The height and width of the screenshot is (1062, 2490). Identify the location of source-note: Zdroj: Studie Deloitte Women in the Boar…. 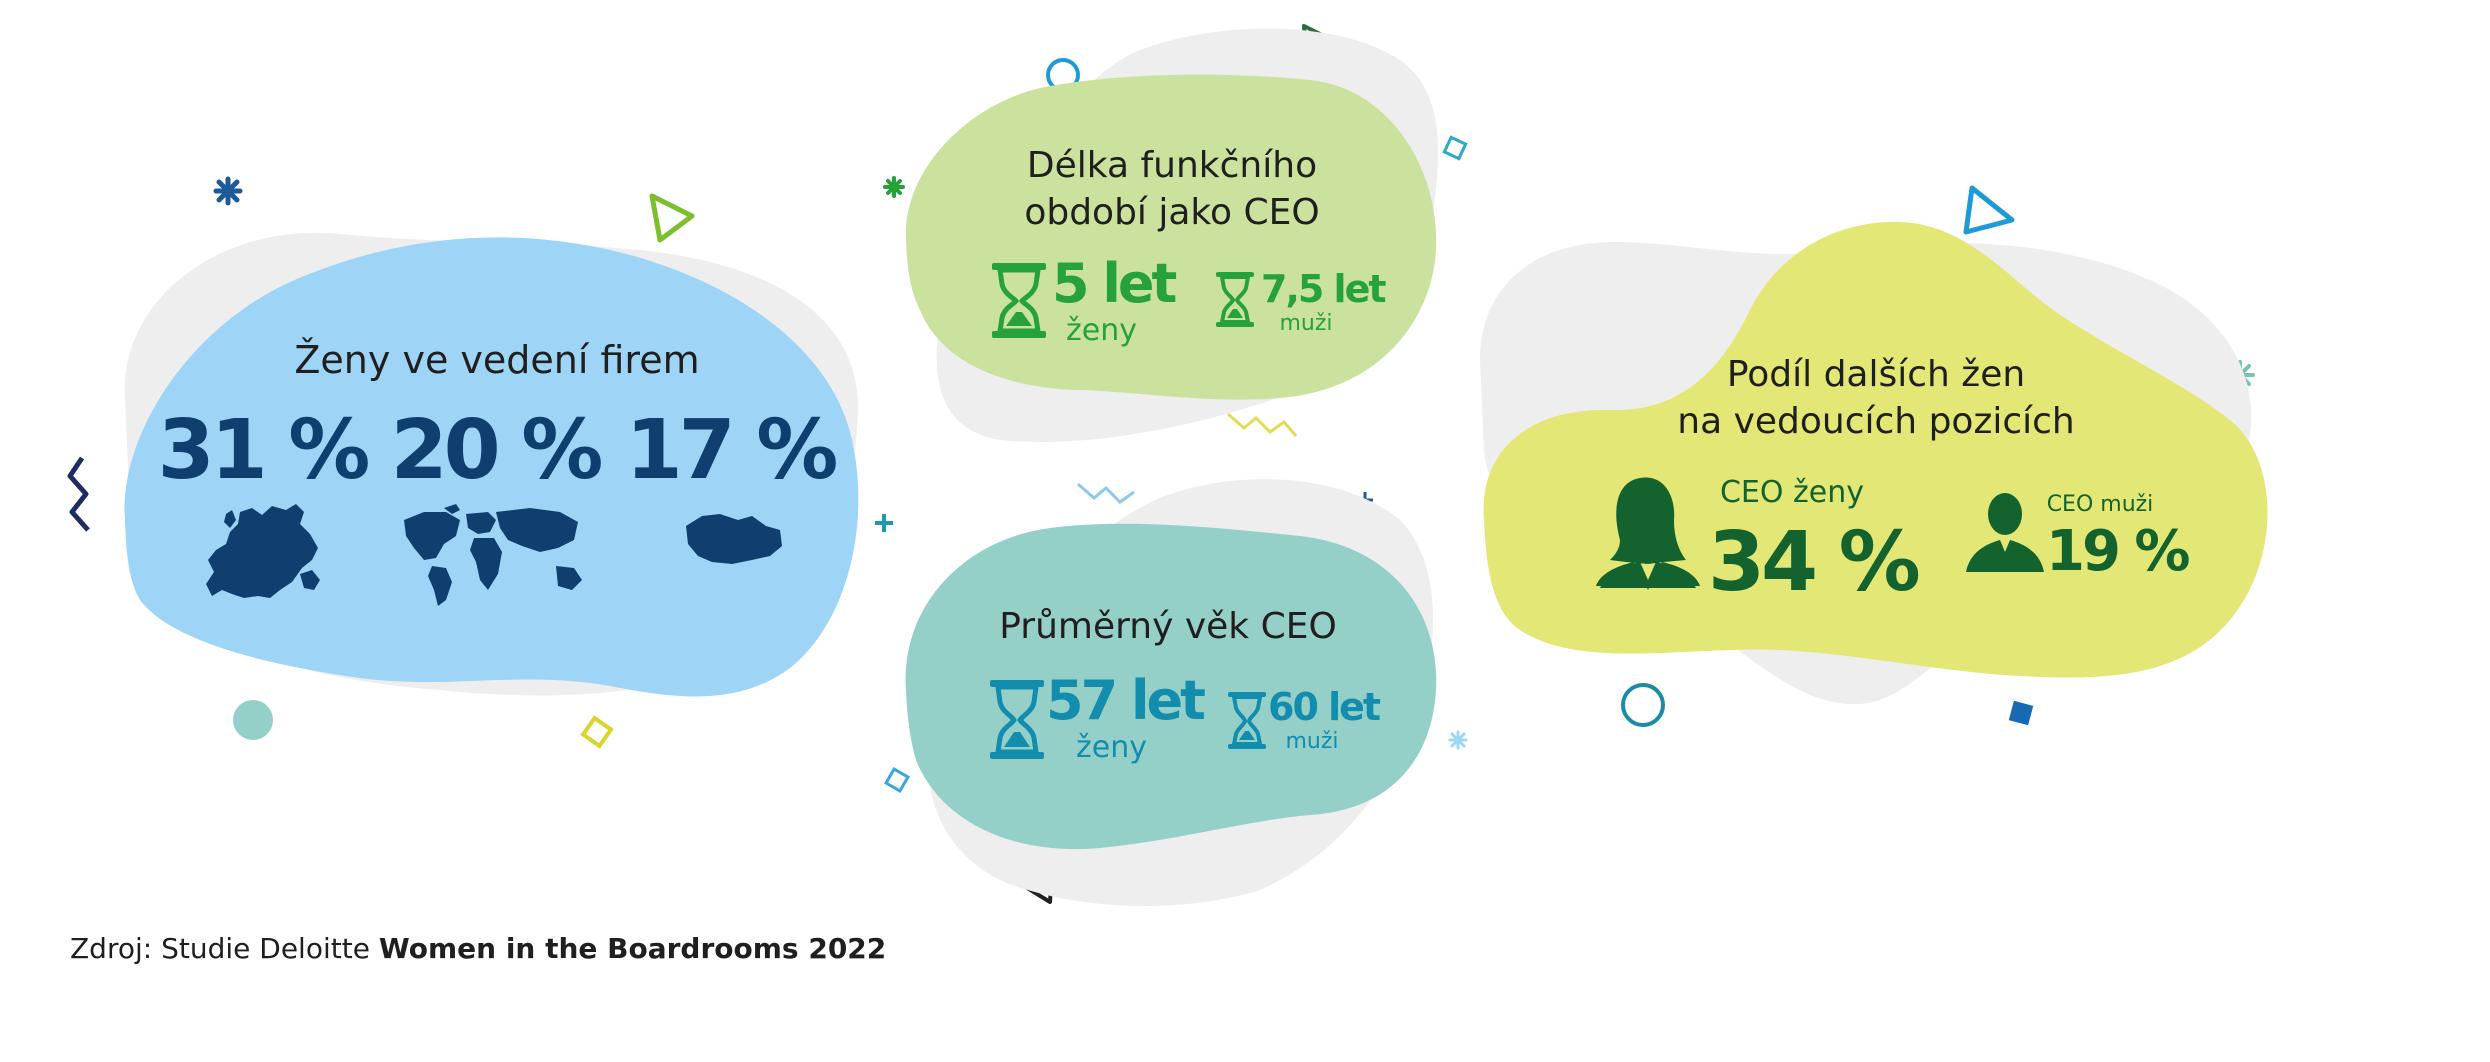
(478, 948).